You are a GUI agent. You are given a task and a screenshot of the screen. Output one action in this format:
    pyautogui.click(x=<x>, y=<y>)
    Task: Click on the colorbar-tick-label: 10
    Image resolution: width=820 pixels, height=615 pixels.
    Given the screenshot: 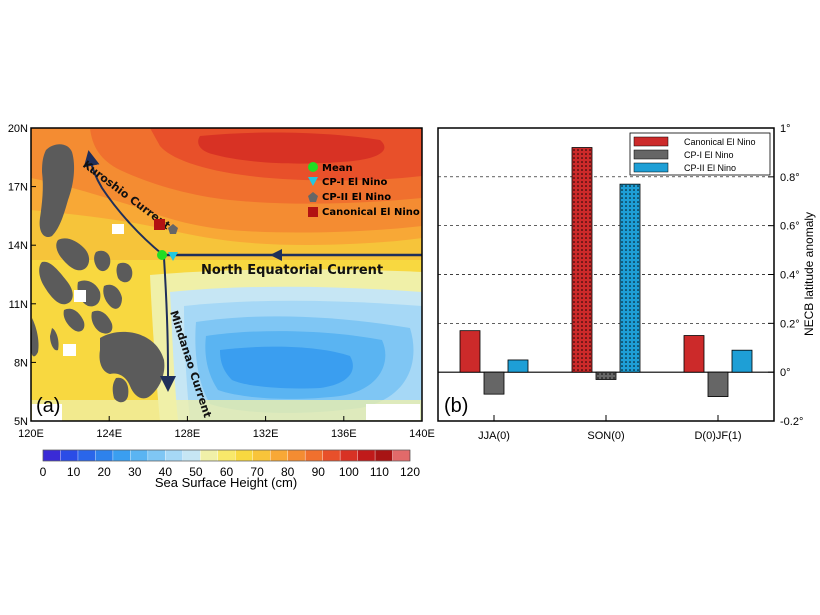 What is the action you would take?
    pyautogui.click(x=74, y=472)
    